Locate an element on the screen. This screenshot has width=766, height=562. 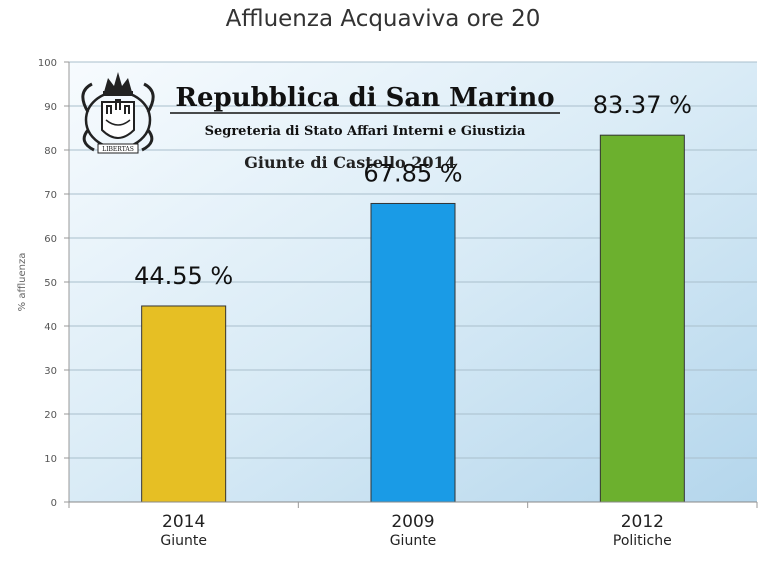
y-tick-label: 40 is located at coordinates (50, 327).